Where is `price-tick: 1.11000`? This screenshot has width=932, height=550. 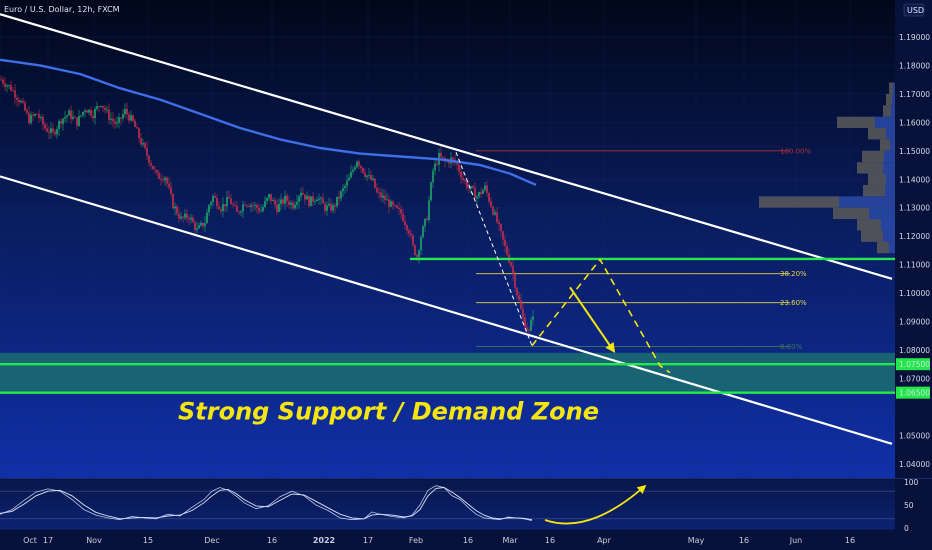
price-tick: 1.11000 is located at coordinates (914, 265).